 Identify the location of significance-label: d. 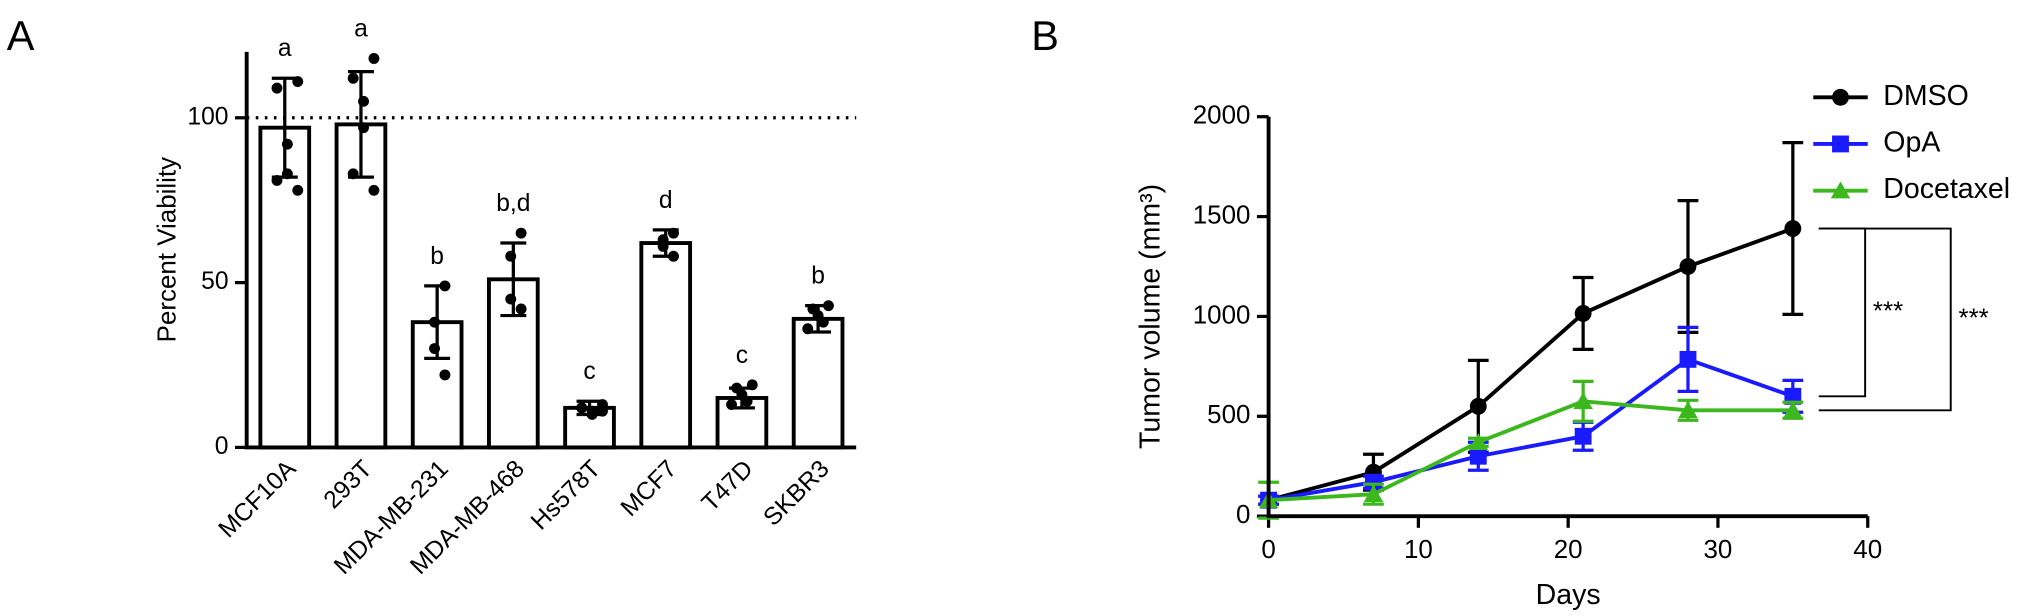
(666, 200).